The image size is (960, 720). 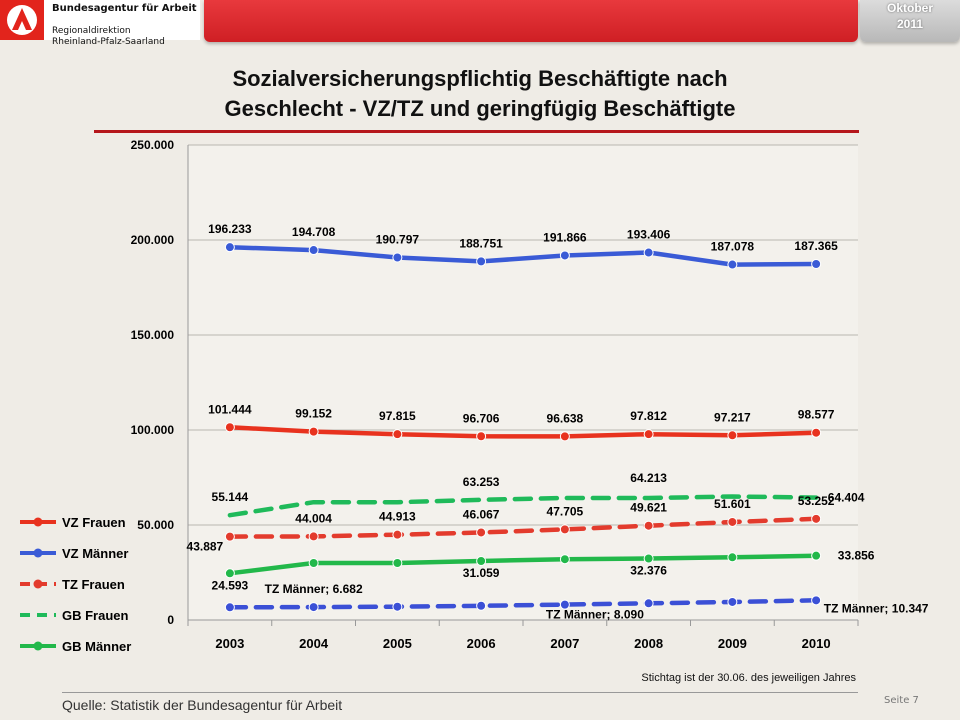 What do you see at coordinates (732, 504) in the screenshot?
I see `data-label-tz_frauen: 51.601` at bounding box center [732, 504].